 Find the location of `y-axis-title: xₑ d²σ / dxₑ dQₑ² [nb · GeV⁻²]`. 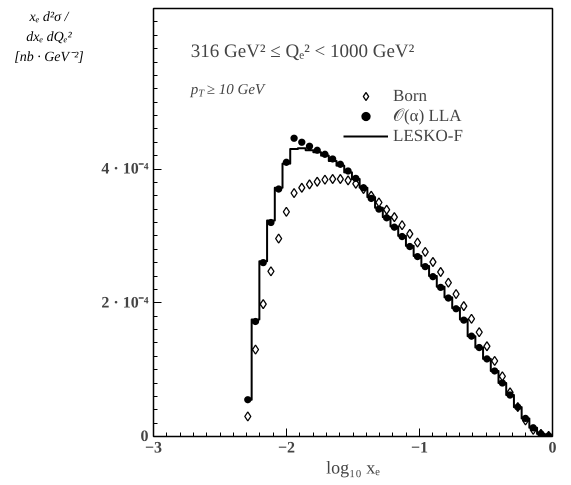

y-axis-title: xₑ d²σ / dxₑ dQₑ² [nb · GeV⁻²] is located at coordinates (49, 38).